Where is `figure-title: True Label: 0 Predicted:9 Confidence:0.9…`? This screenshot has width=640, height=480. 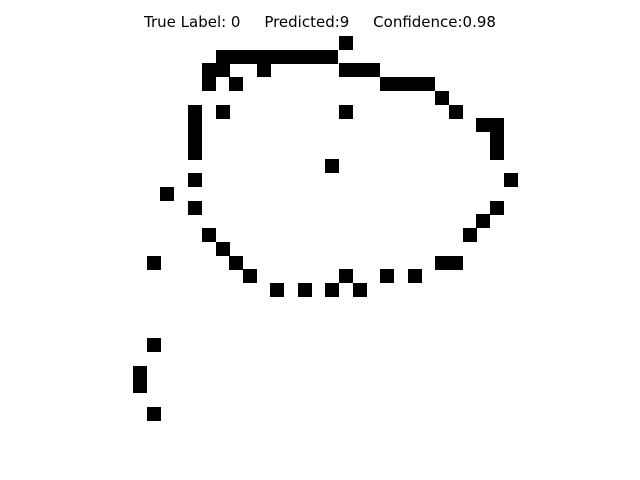 figure-title: True Label: 0 Predicted:9 Confidence:0.9… is located at coordinates (320, 22).